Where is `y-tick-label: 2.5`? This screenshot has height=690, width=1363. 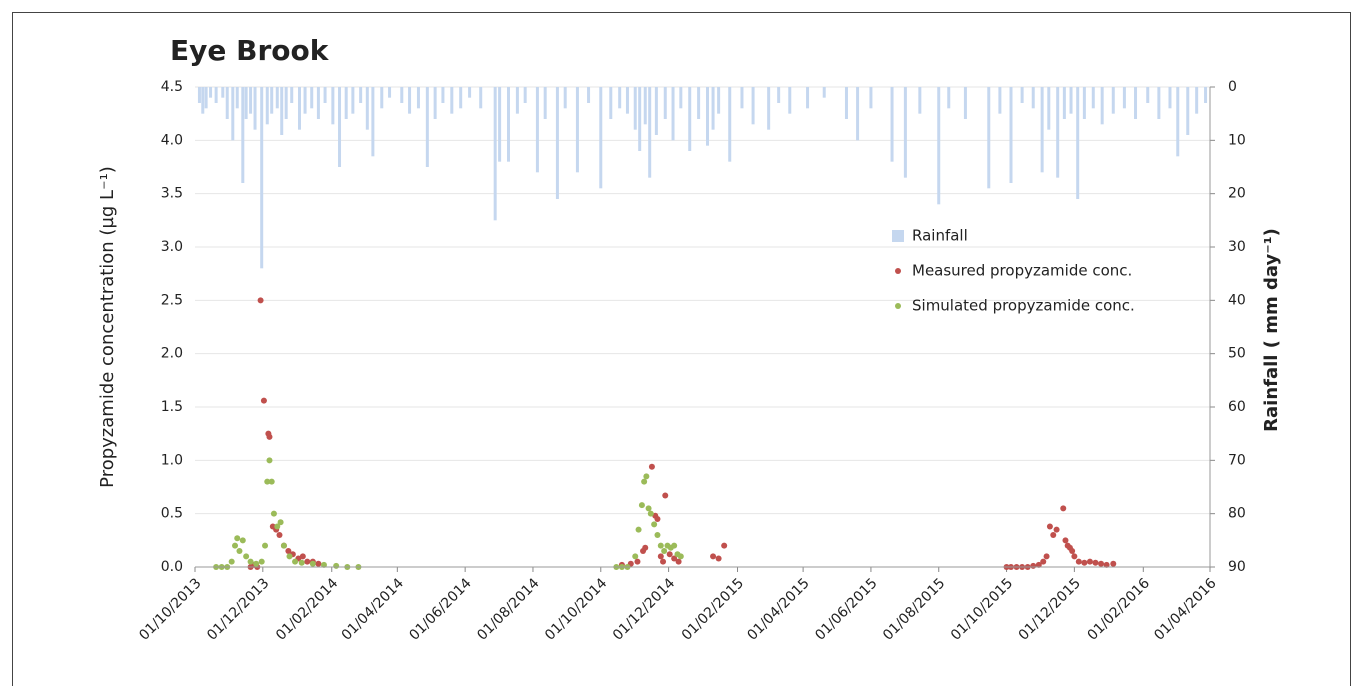
y-tick-label: 2.5 is located at coordinates (172, 300).